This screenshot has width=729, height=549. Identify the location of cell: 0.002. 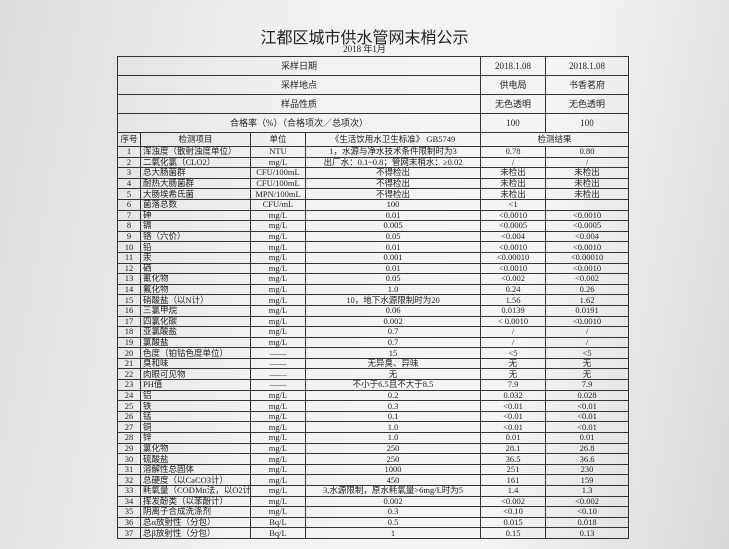
(393, 321).